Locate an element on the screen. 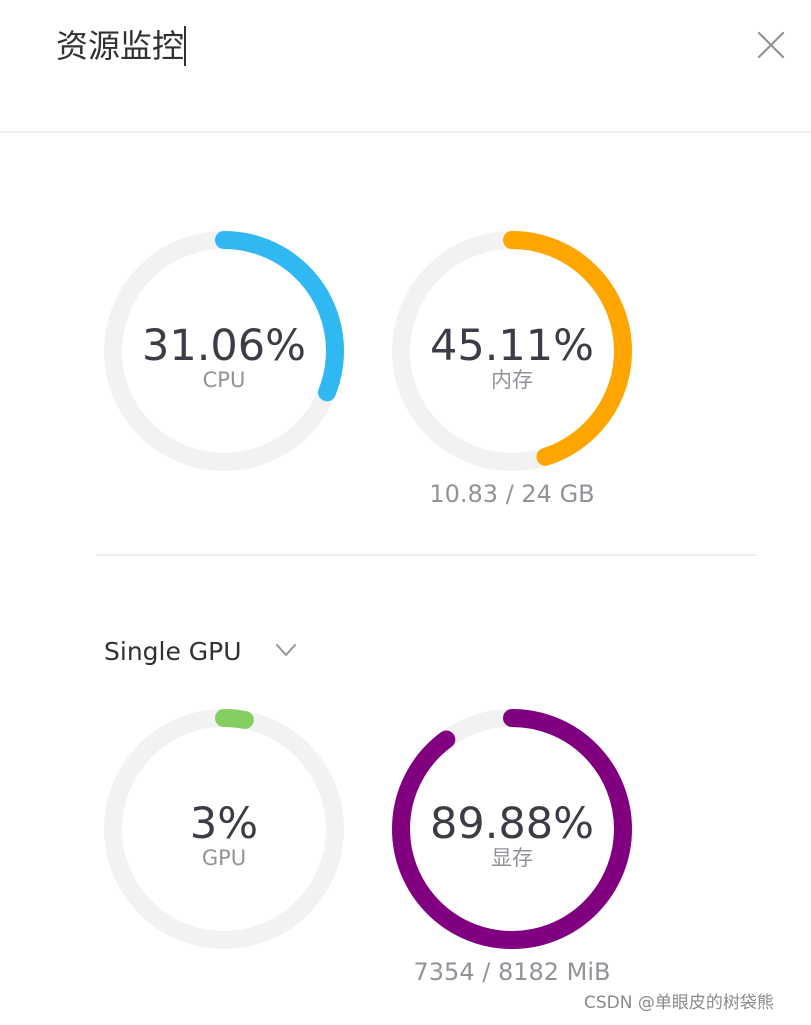 The height and width of the screenshot is (1025, 811). cpu-value: 31.06% is located at coordinates (224, 346).